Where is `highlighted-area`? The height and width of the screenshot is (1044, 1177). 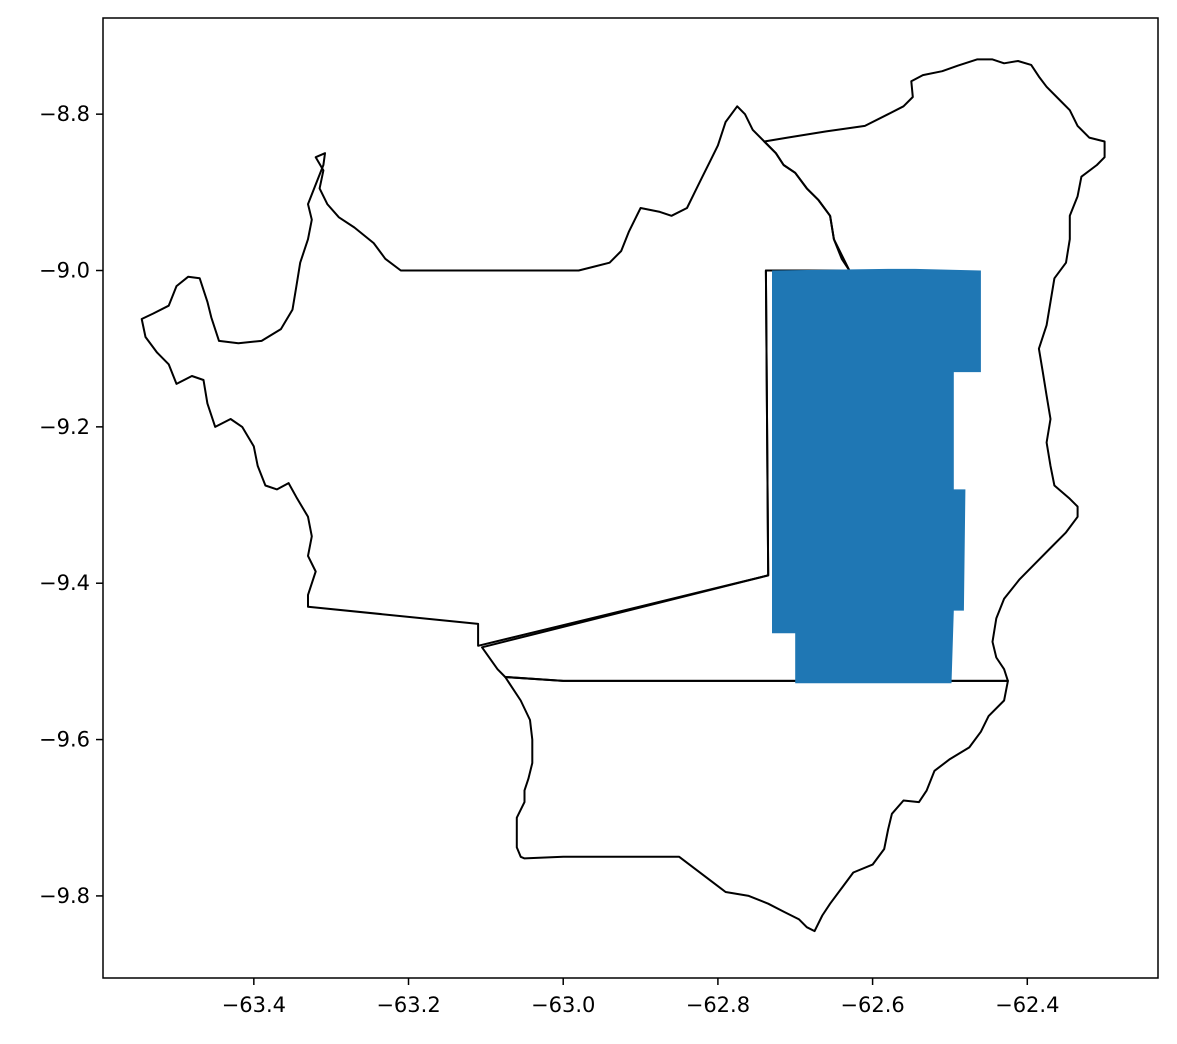
highlighted-area is located at coordinates (876, 476).